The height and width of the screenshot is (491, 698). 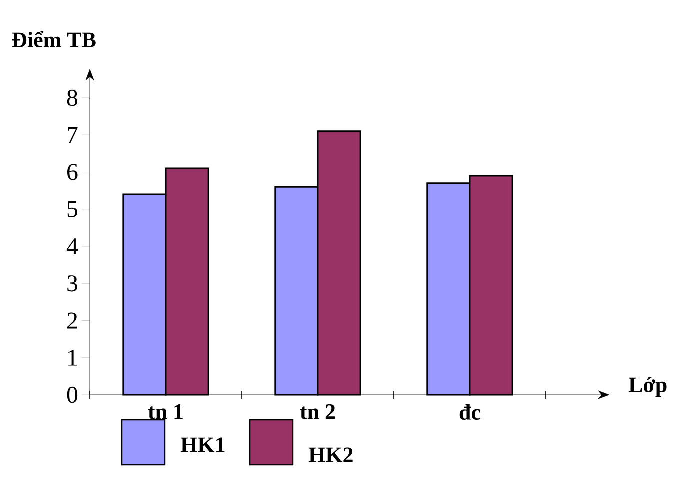 I want to click on y-axis-title: Điểm TB, so click(x=54, y=39).